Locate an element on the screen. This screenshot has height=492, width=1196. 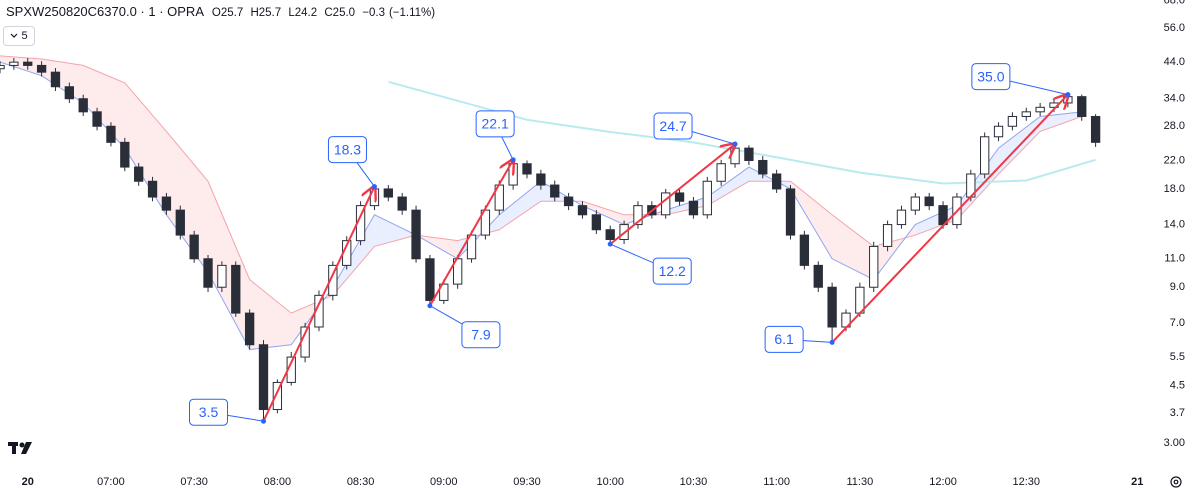
quote: O25.7 H25.7 L24.2 C25.0 −0.3 (−1.11%) is located at coordinates (325, 13).